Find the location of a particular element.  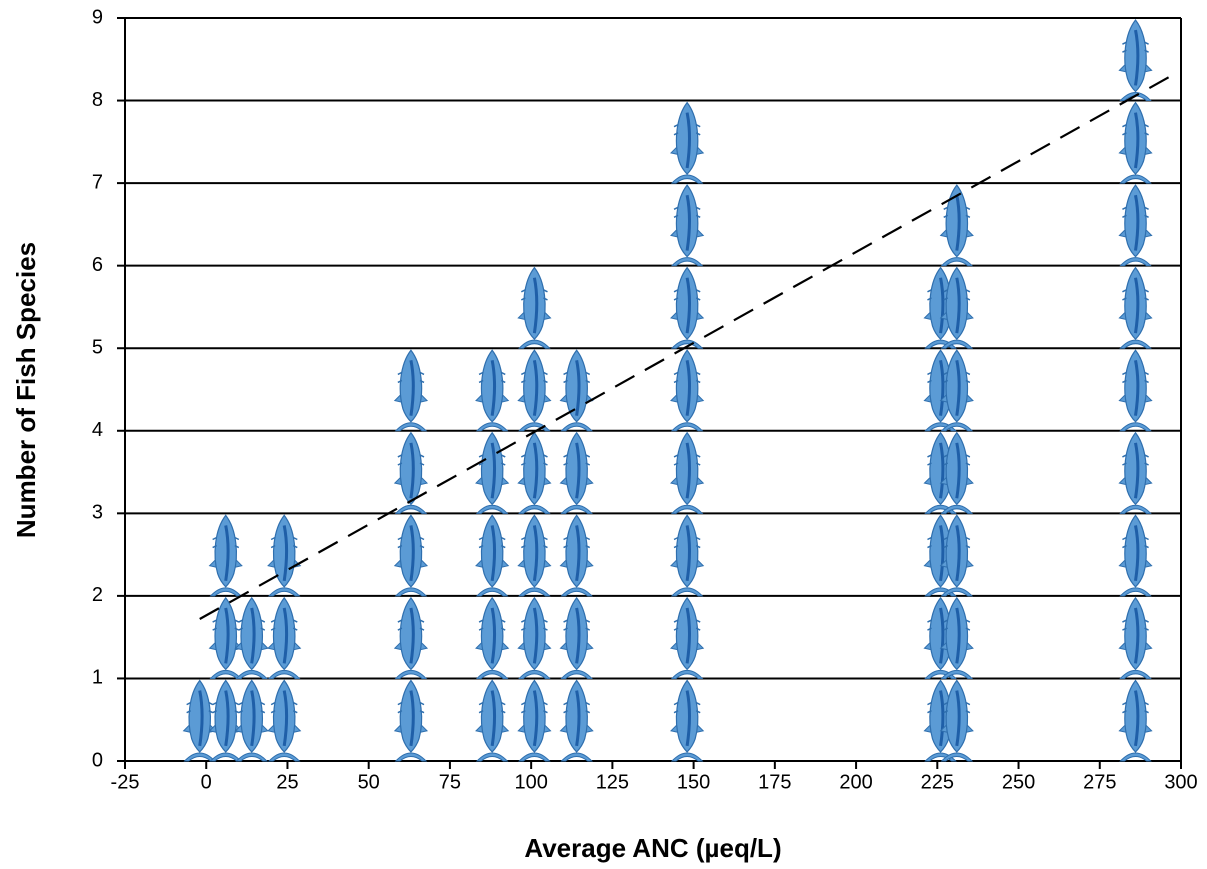

x-tick-label: 200 is located at coordinates (855, 782).